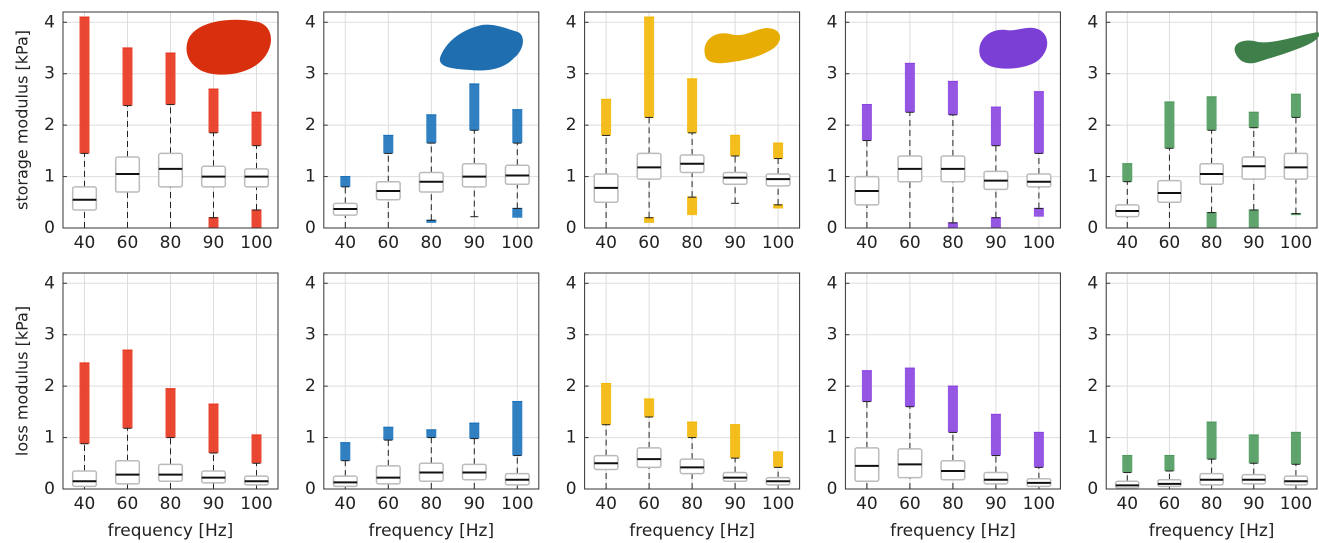  I want to click on organ-spleen, so click(481, 47).